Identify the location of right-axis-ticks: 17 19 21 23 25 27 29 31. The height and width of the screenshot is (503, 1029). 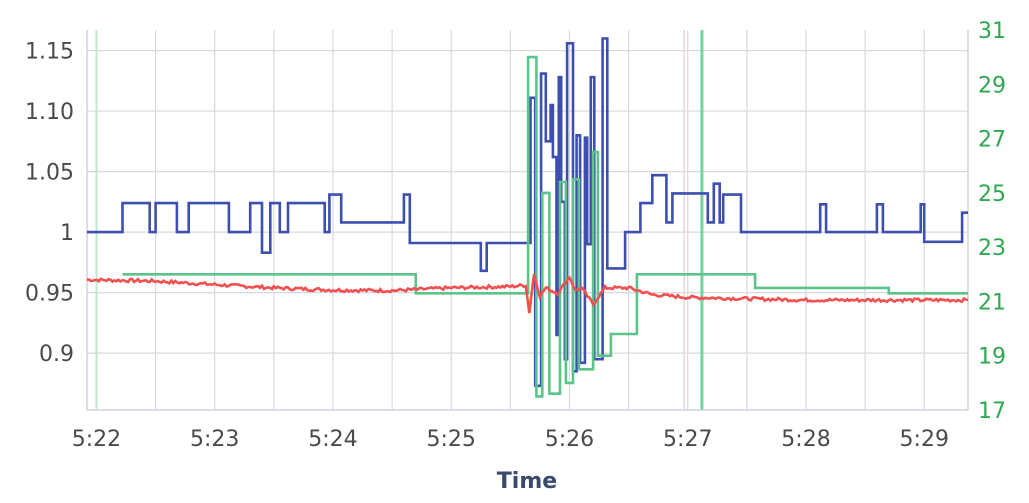
(992, 221).